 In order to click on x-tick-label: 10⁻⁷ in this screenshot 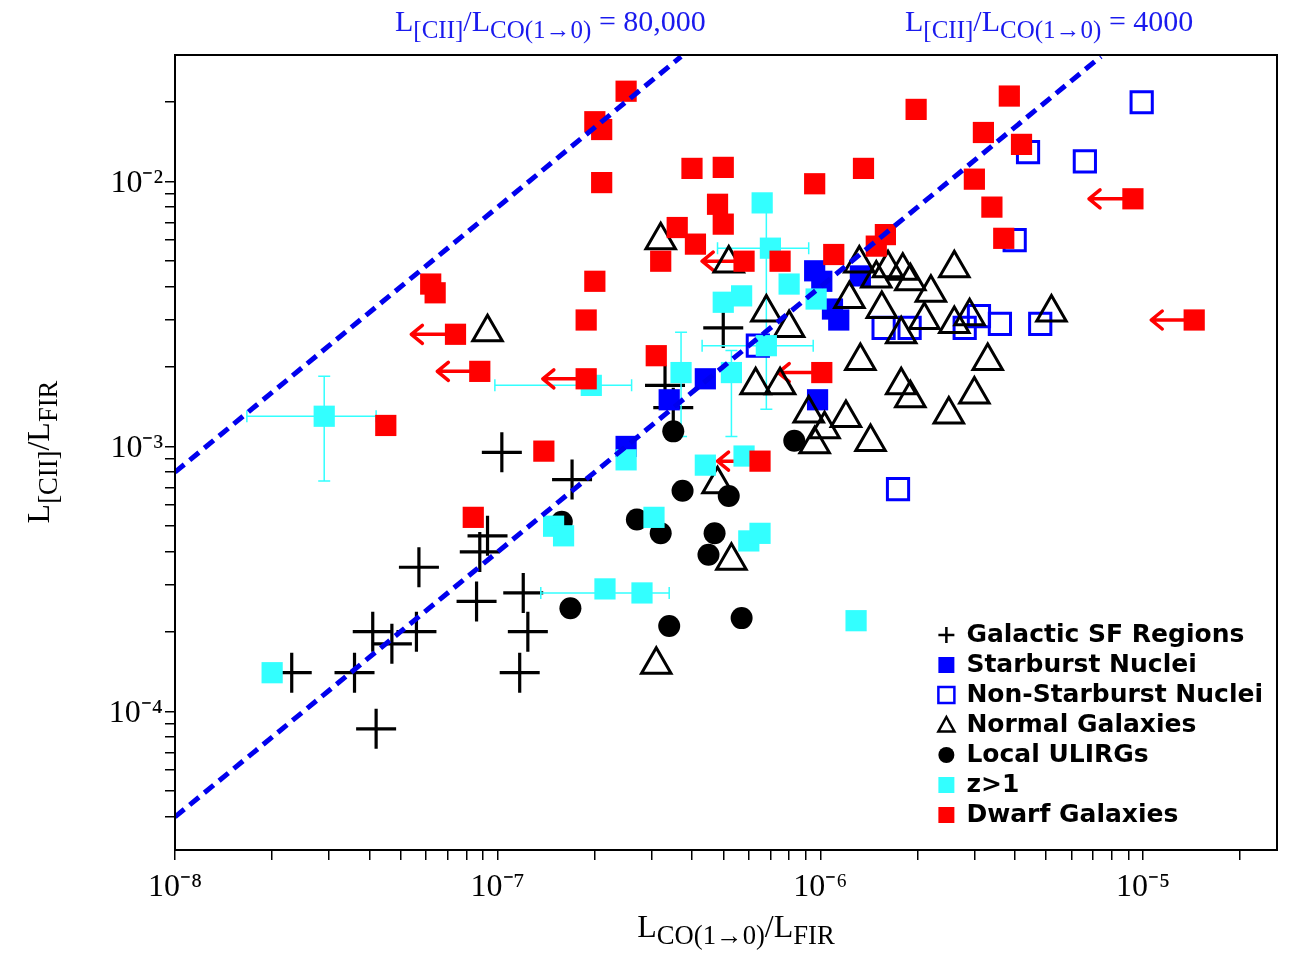, I will do `click(497, 884)`.